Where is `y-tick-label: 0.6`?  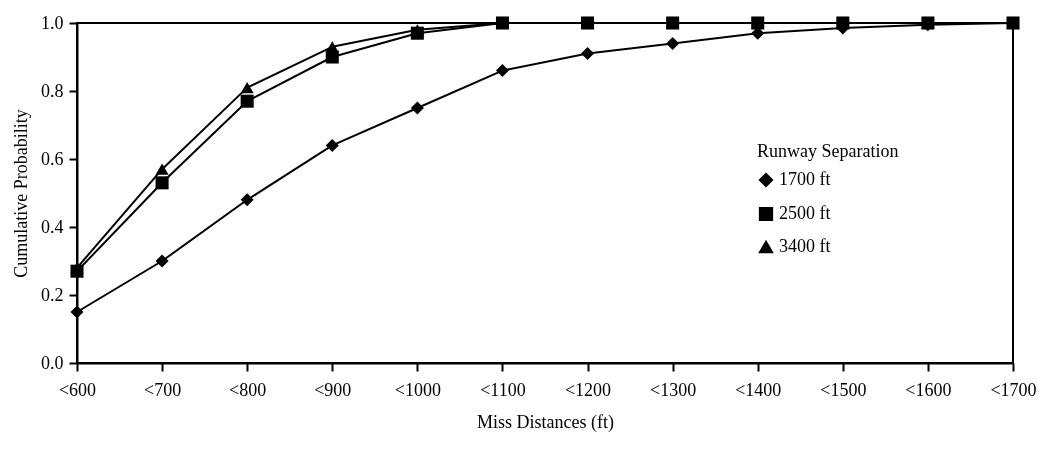 y-tick-label: 0.6 is located at coordinates (52, 158).